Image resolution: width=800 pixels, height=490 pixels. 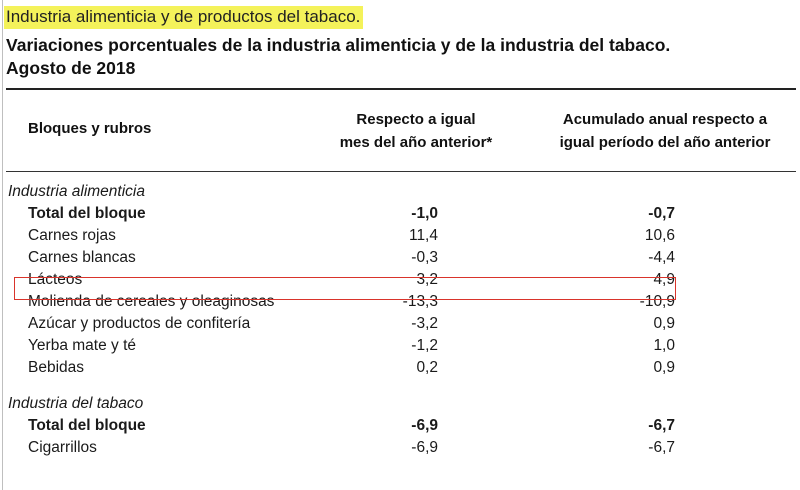 I want to click on row-cumulative-value: 1,0, so click(x=664, y=345).